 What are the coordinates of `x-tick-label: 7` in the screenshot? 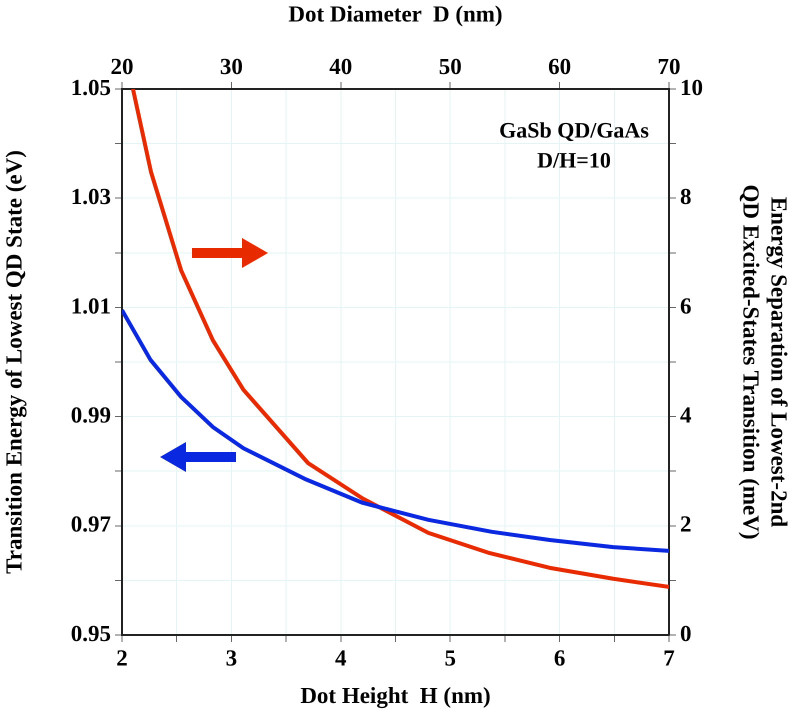 It's located at (669, 658).